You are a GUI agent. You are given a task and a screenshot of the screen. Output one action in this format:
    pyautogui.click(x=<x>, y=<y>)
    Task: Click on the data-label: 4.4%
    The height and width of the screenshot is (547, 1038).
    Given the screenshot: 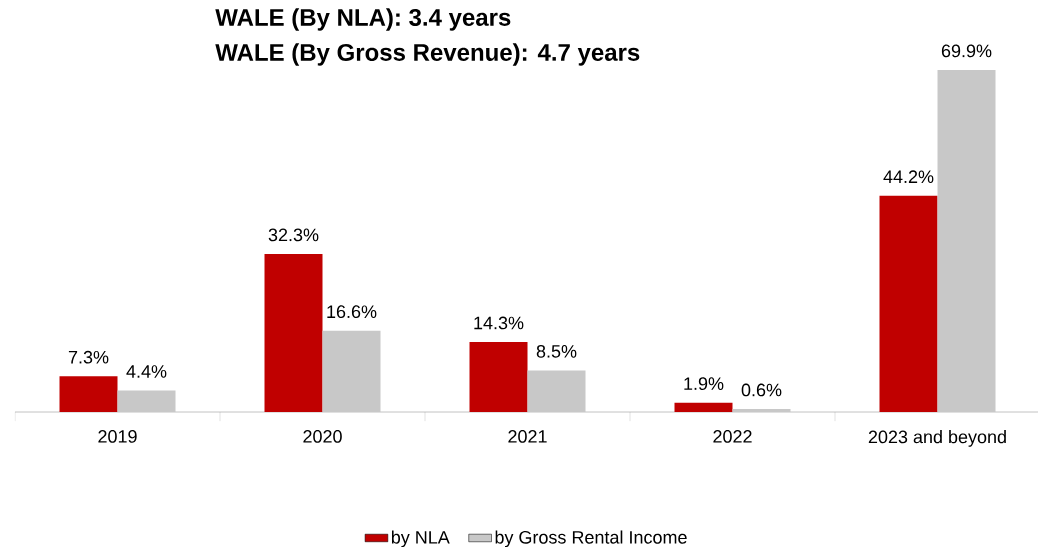 What is the action you would take?
    pyautogui.click(x=146, y=371)
    